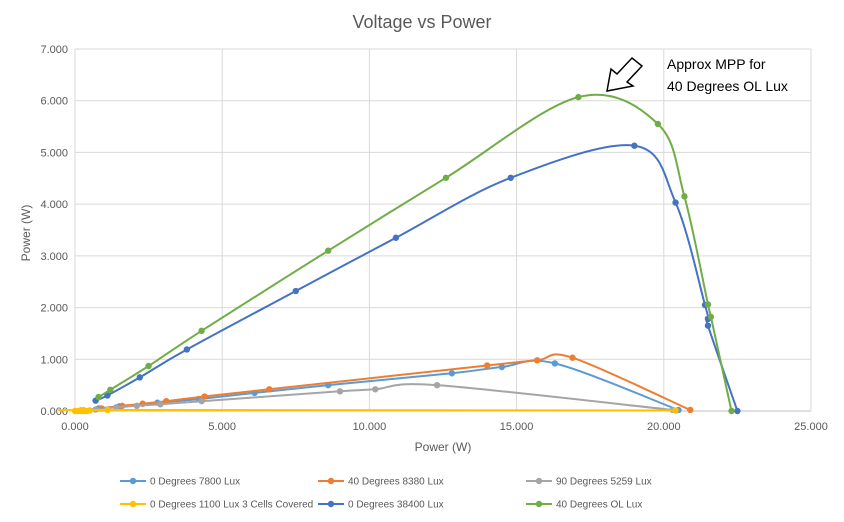 This screenshot has height=522, width=844. Describe the element at coordinates (443, 447) in the screenshot. I see `x-axis-label: Power (W)` at that location.